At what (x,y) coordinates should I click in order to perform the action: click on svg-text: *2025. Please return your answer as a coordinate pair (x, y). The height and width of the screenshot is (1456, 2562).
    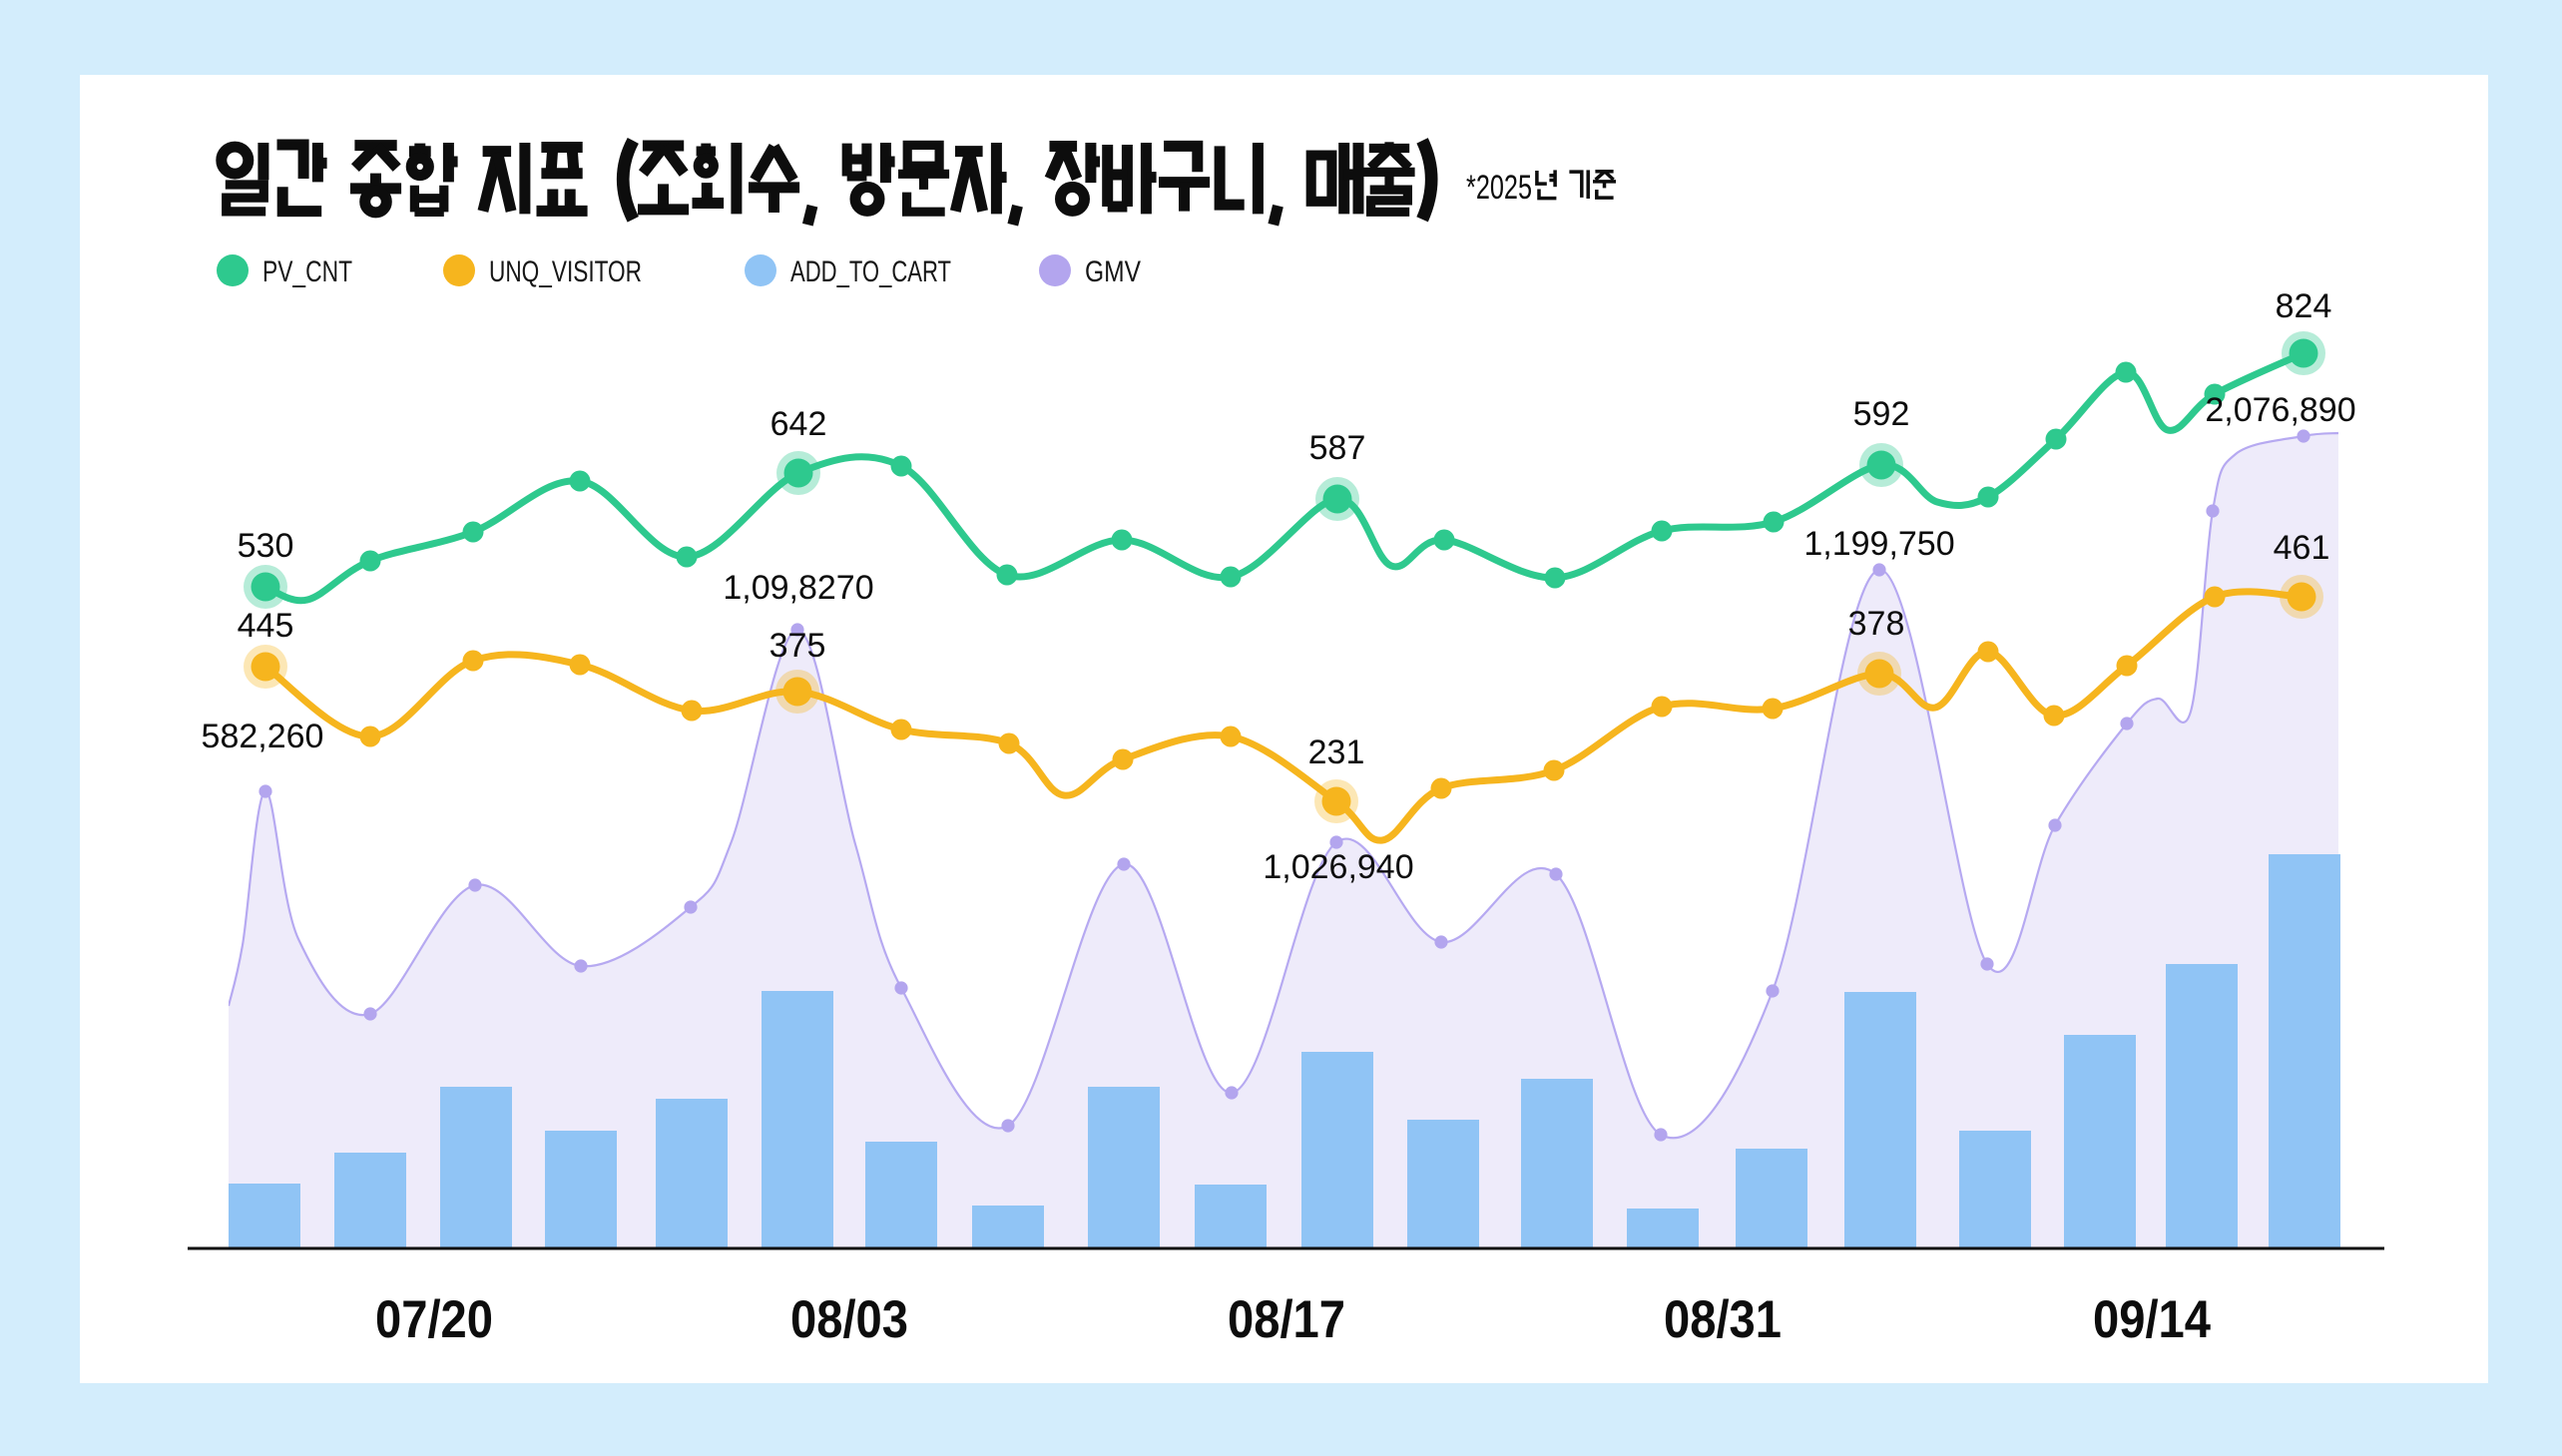
    Looking at the image, I should click on (1499, 188).